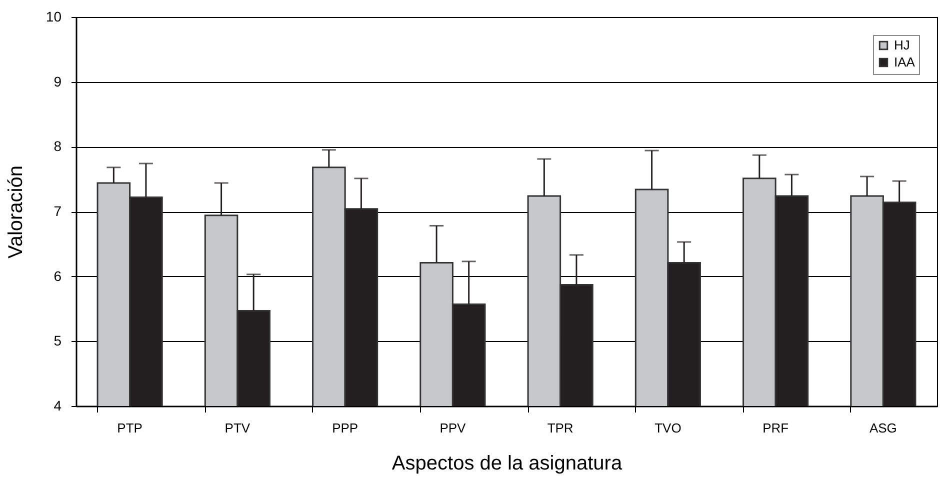 Image resolution: width=945 pixels, height=478 pixels. I want to click on x-tick-label: PPV, so click(453, 428).